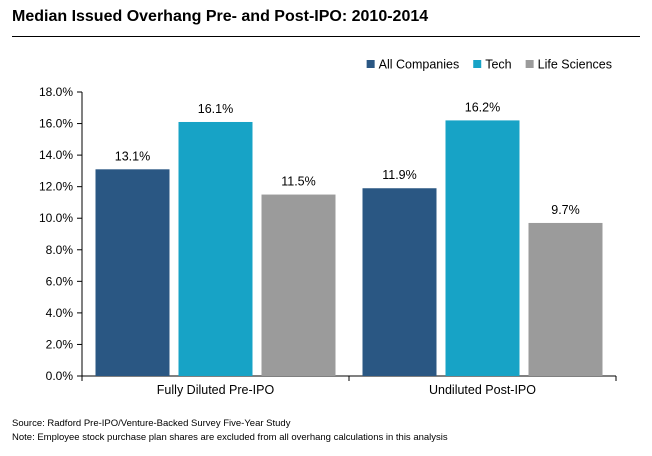 This screenshot has height=456, width=652. Describe the element at coordinates (498, 65) in the screenshot. I see `legend-label: Tech` at that location.